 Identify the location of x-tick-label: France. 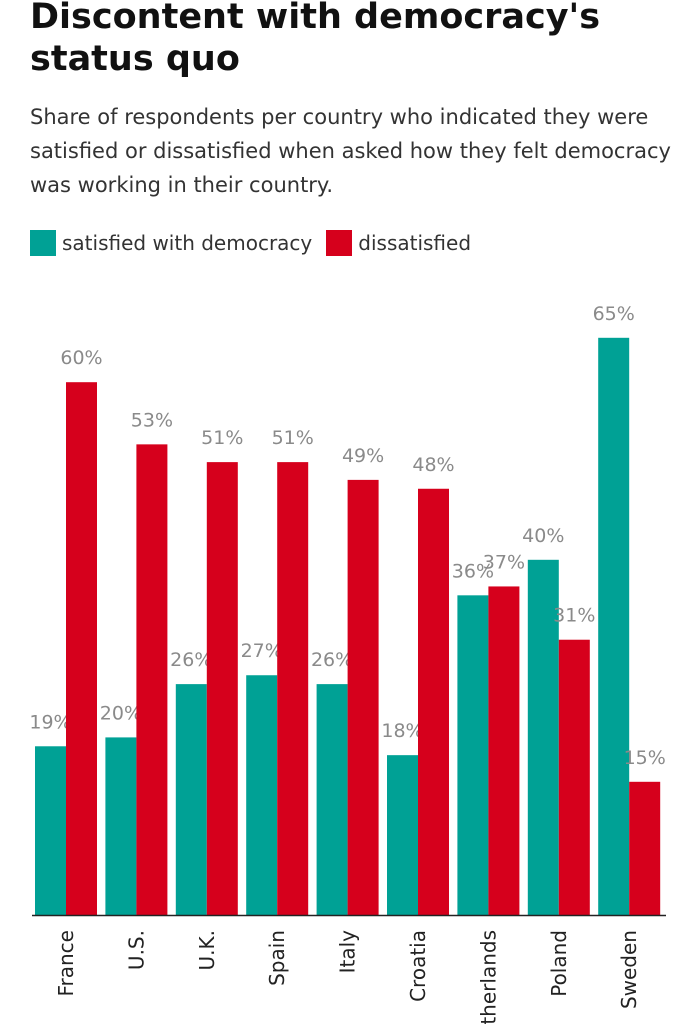
(66, 963).